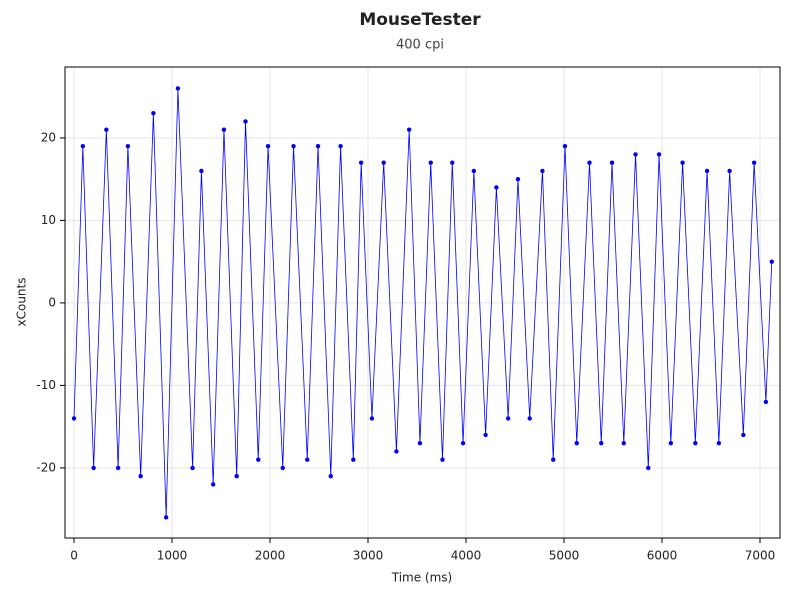 This screenshot has width=800, height=600. I want to click on x-tick-label: 4000, so click(466, 556).